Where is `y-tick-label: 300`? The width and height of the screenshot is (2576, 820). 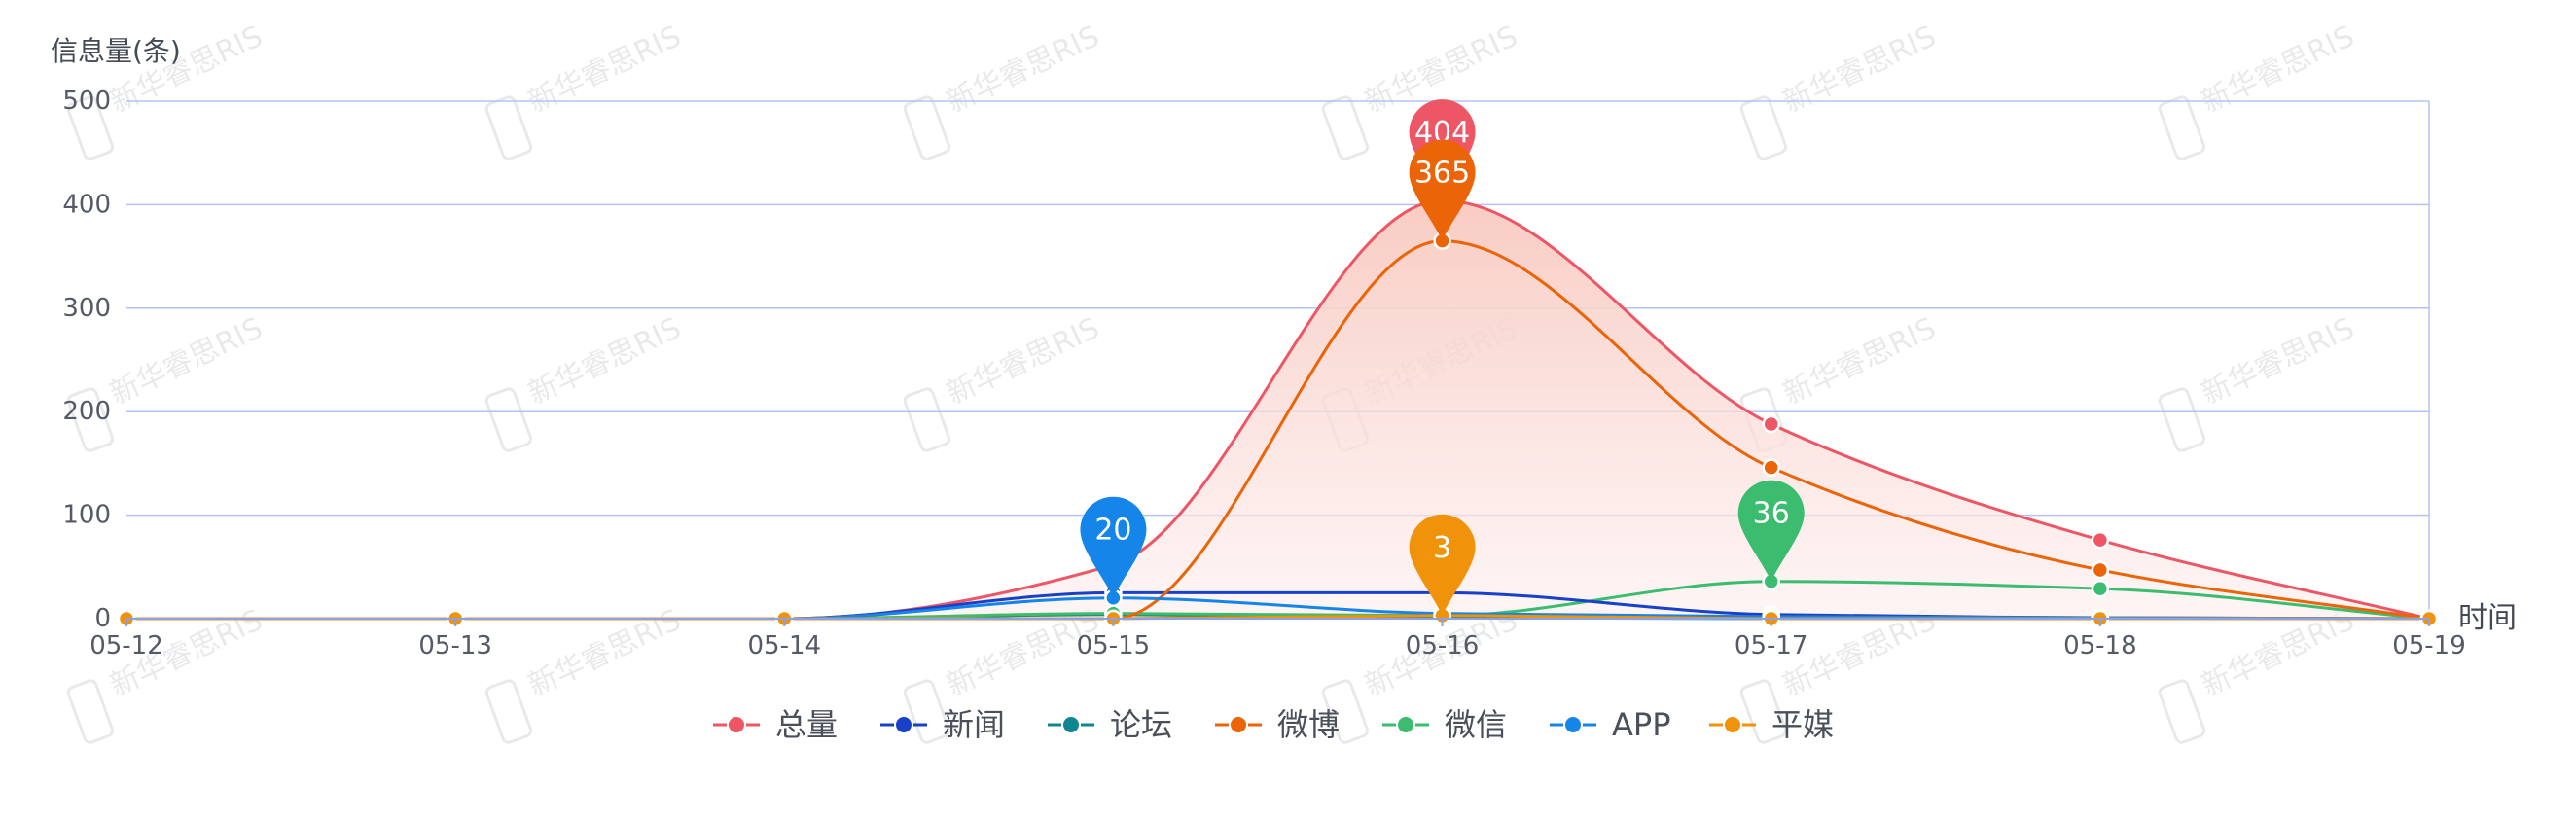 y-tick-label: 300 is located at coordinates (86, 308).